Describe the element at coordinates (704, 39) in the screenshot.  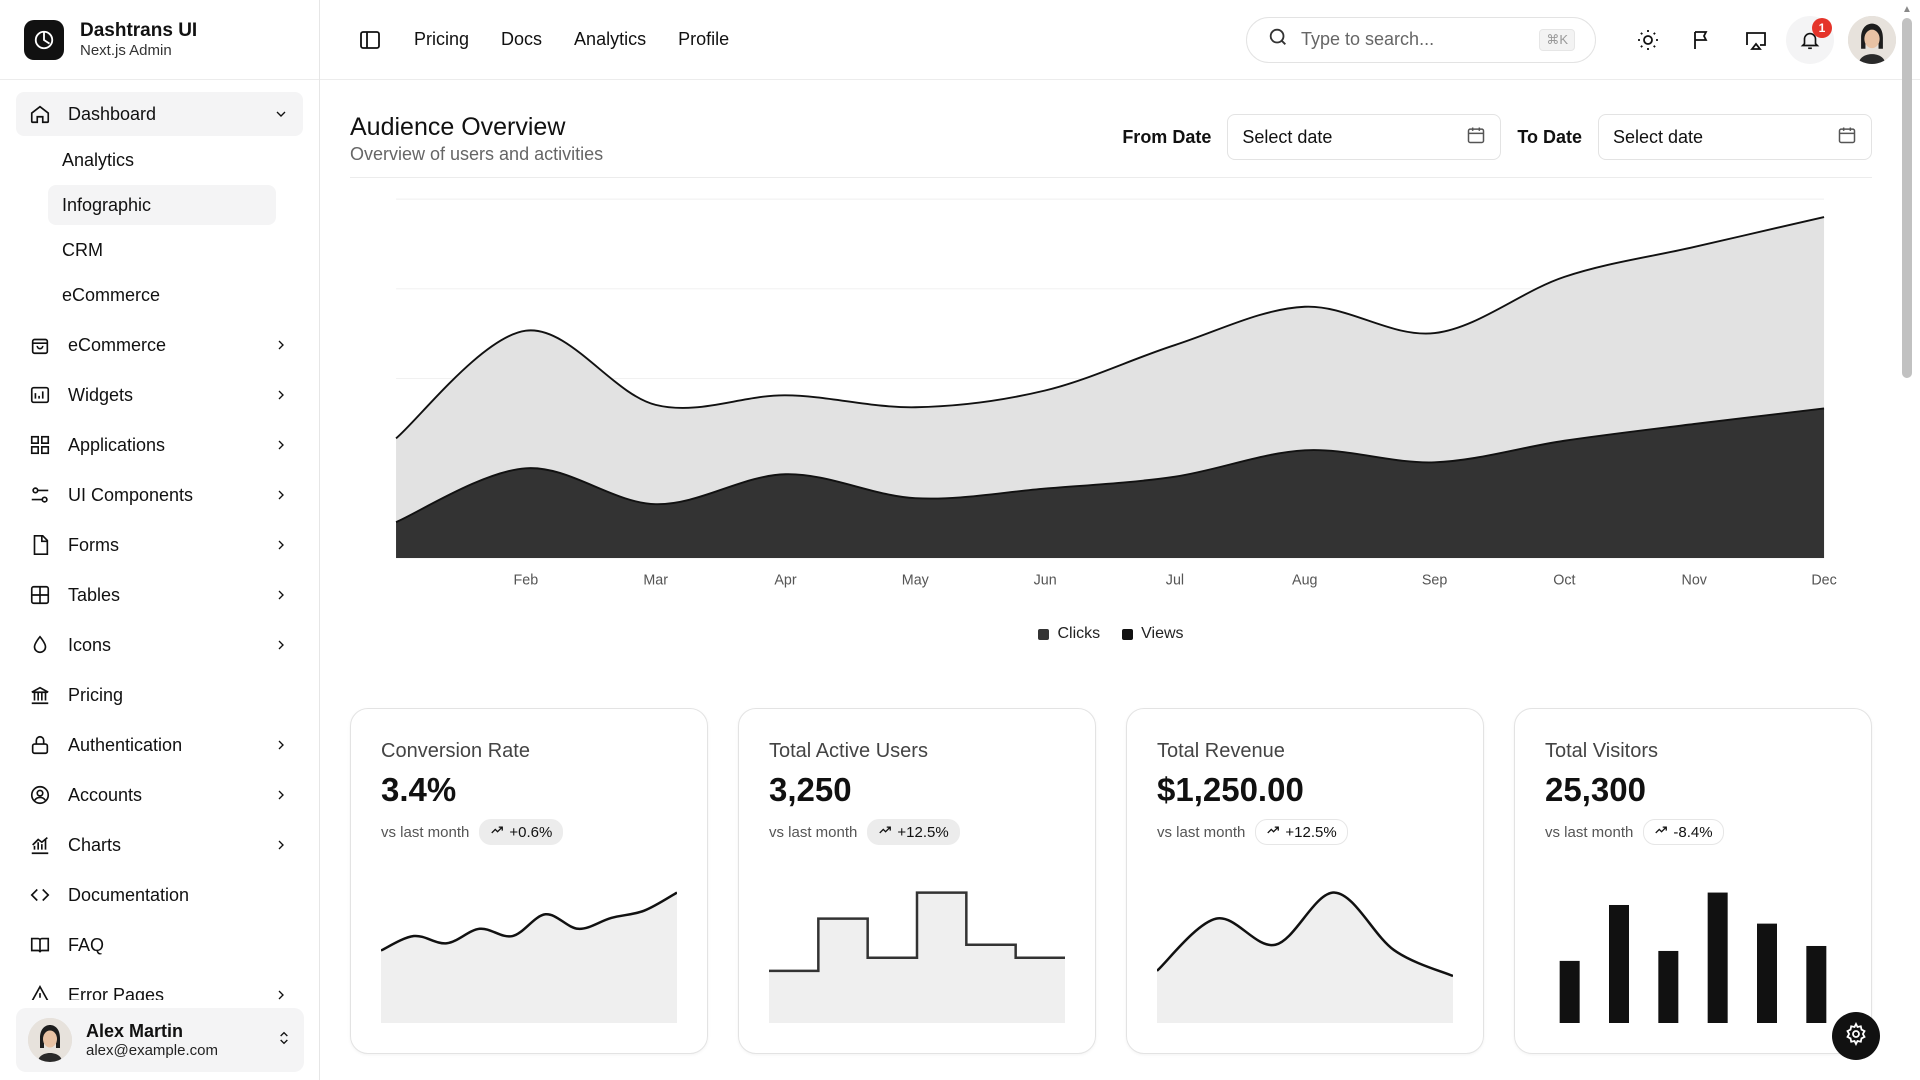
I see `nav-link-profile: Profile` at that location.